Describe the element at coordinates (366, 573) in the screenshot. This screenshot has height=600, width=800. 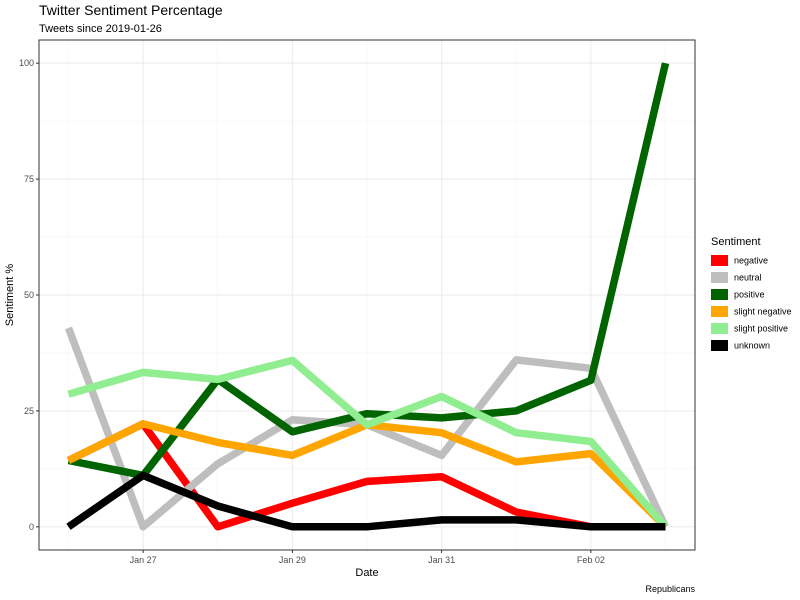
I see `x-axis-title: Date` at that location.